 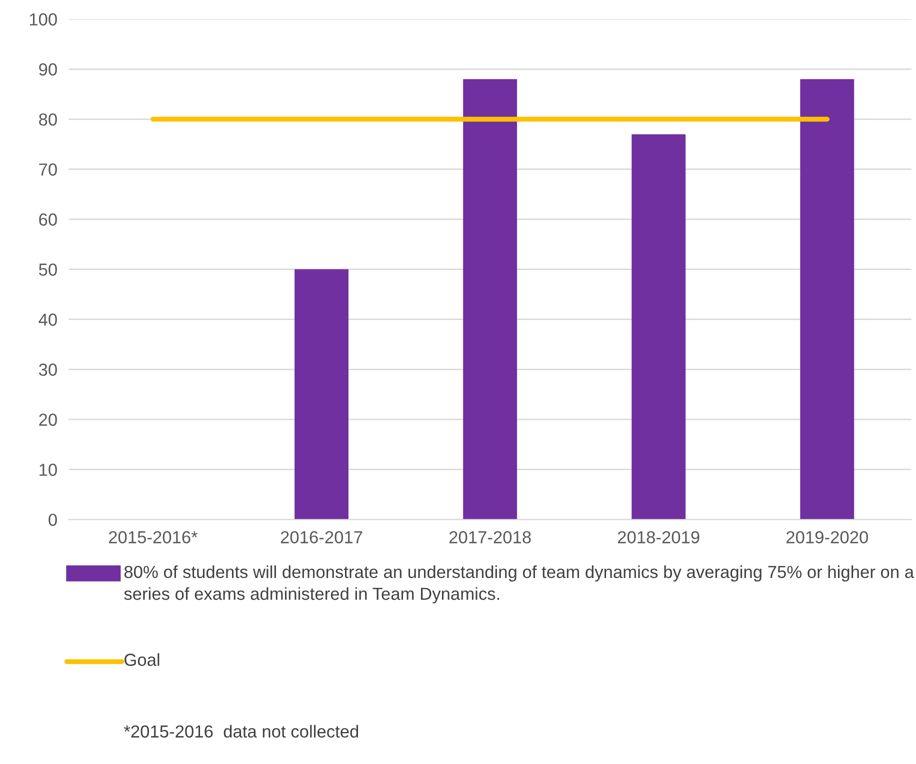 What do you see at coordinates (490, 537) in the screenshot?
I see `x-tick-label: 2017-2018` at bounding box center [490, 537].